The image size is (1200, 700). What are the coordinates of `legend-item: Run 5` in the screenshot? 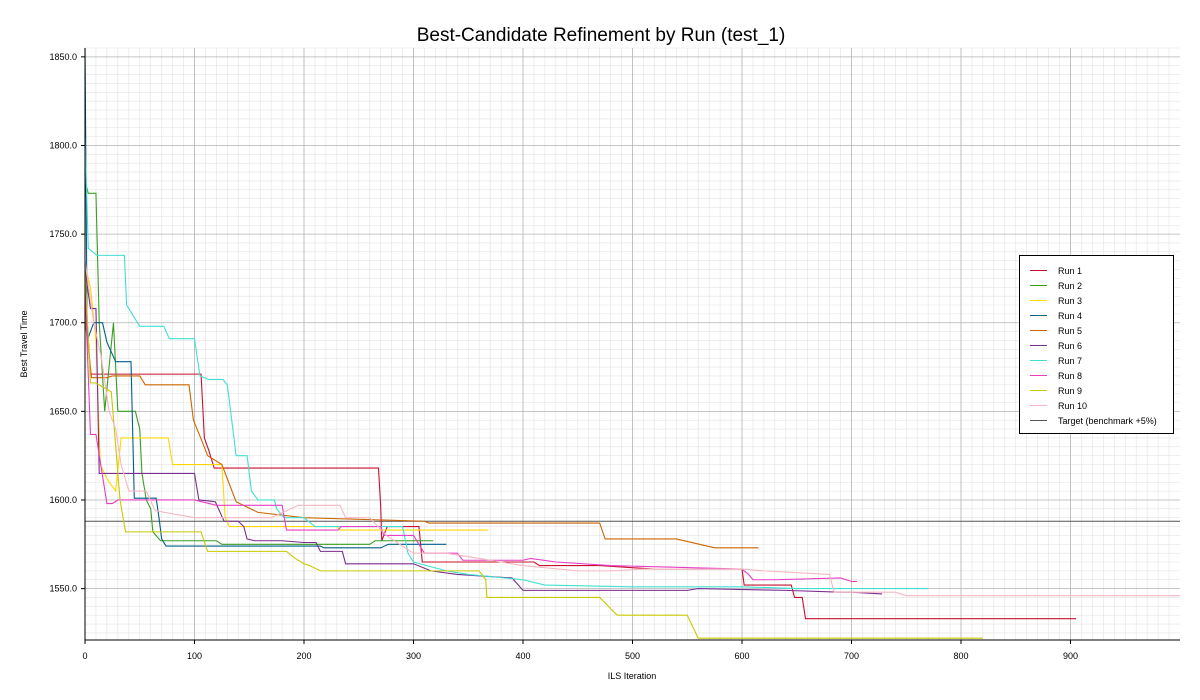 It's located at (1056, 330).